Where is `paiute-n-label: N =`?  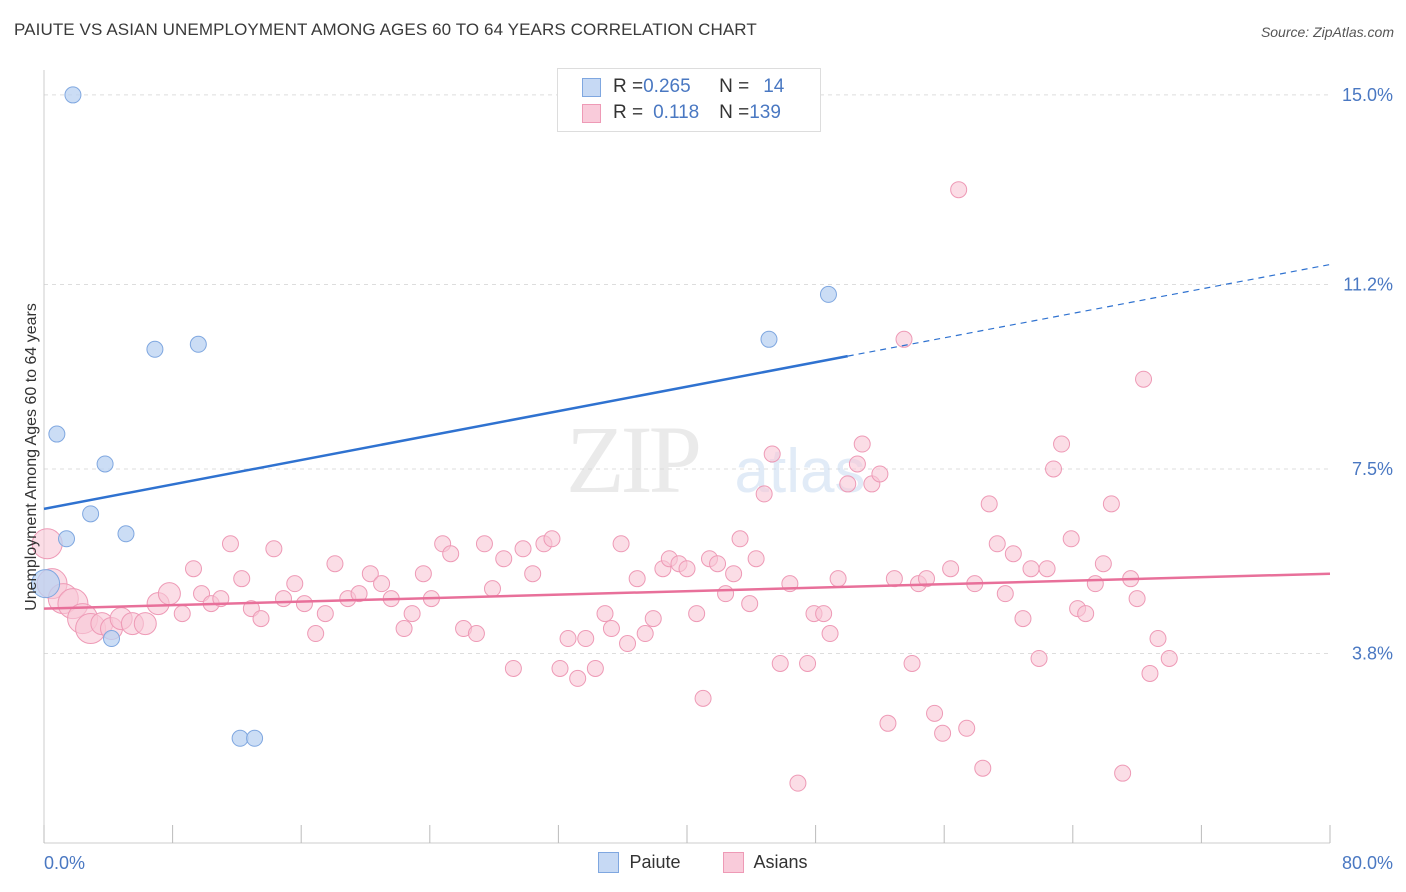
paiute-n-label: N = is located at coordinates (734, 86).